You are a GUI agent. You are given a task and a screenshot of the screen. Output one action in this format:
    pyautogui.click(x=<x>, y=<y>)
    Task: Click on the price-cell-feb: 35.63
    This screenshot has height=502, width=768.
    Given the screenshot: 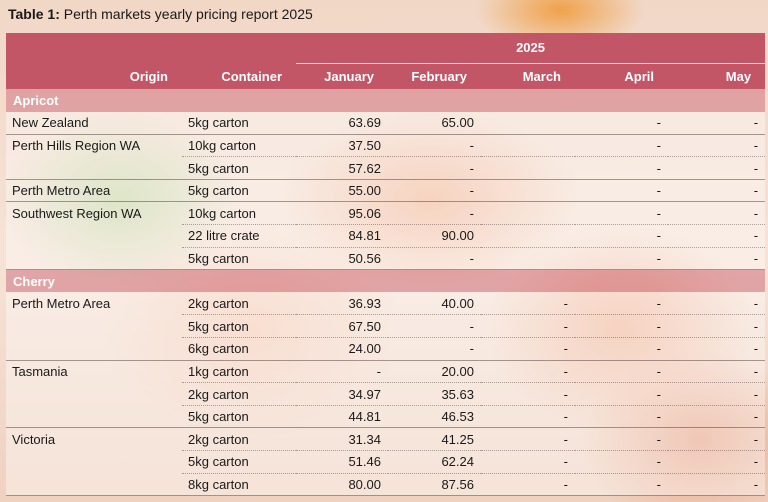 What is the action you would take?
    pyautogui.click(x=434, y=394)
    